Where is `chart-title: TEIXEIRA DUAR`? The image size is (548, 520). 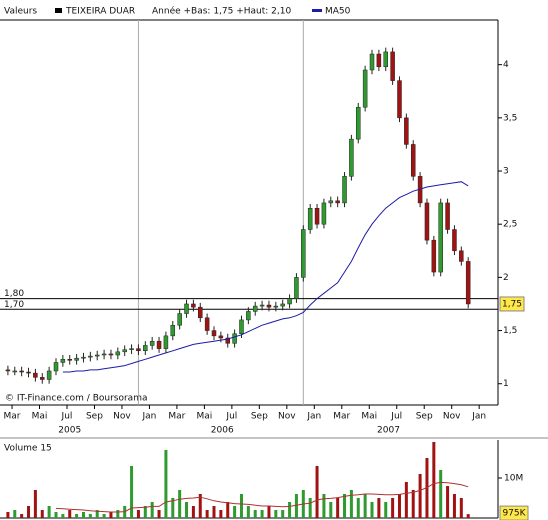 chart-title: TEIXEIRA DUAR is located at coordinates (100, 12).